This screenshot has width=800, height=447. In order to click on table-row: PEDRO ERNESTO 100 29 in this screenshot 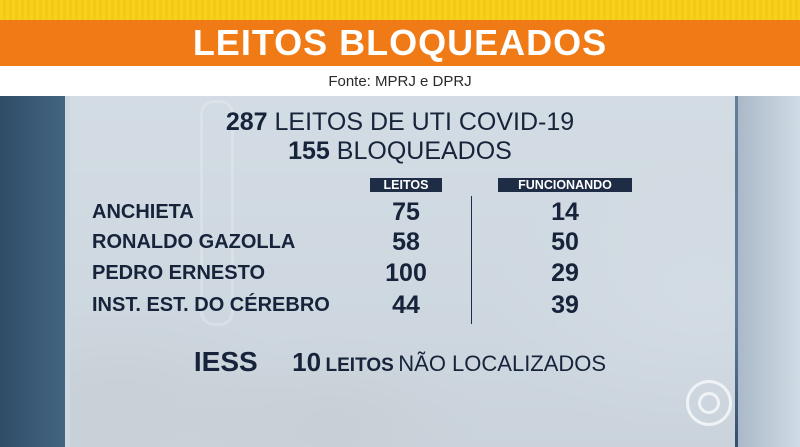, I will do `click(400, 275)`.